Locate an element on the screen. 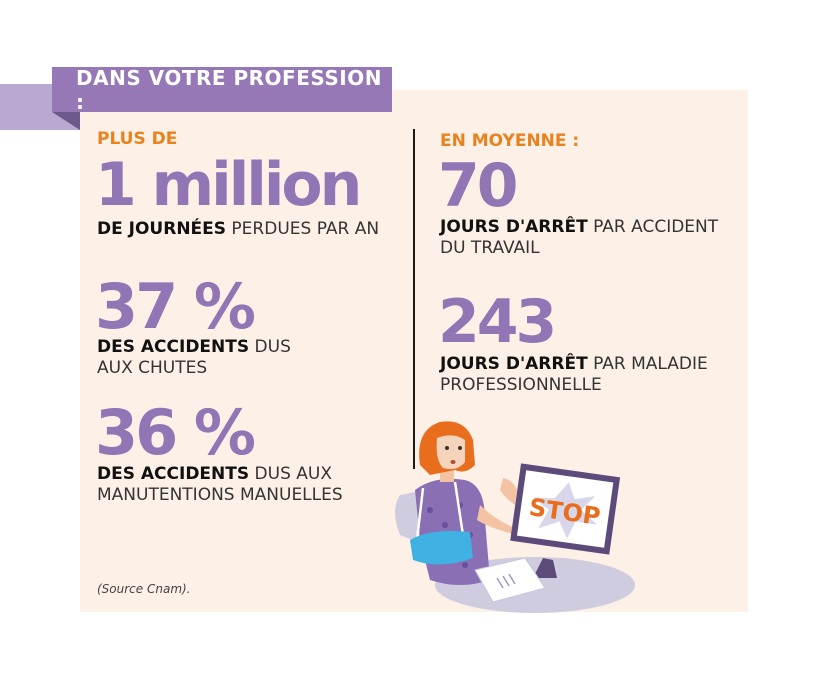  stat-desc-rest-2: DU TRAVAIL is located at coordinates (490, 248).